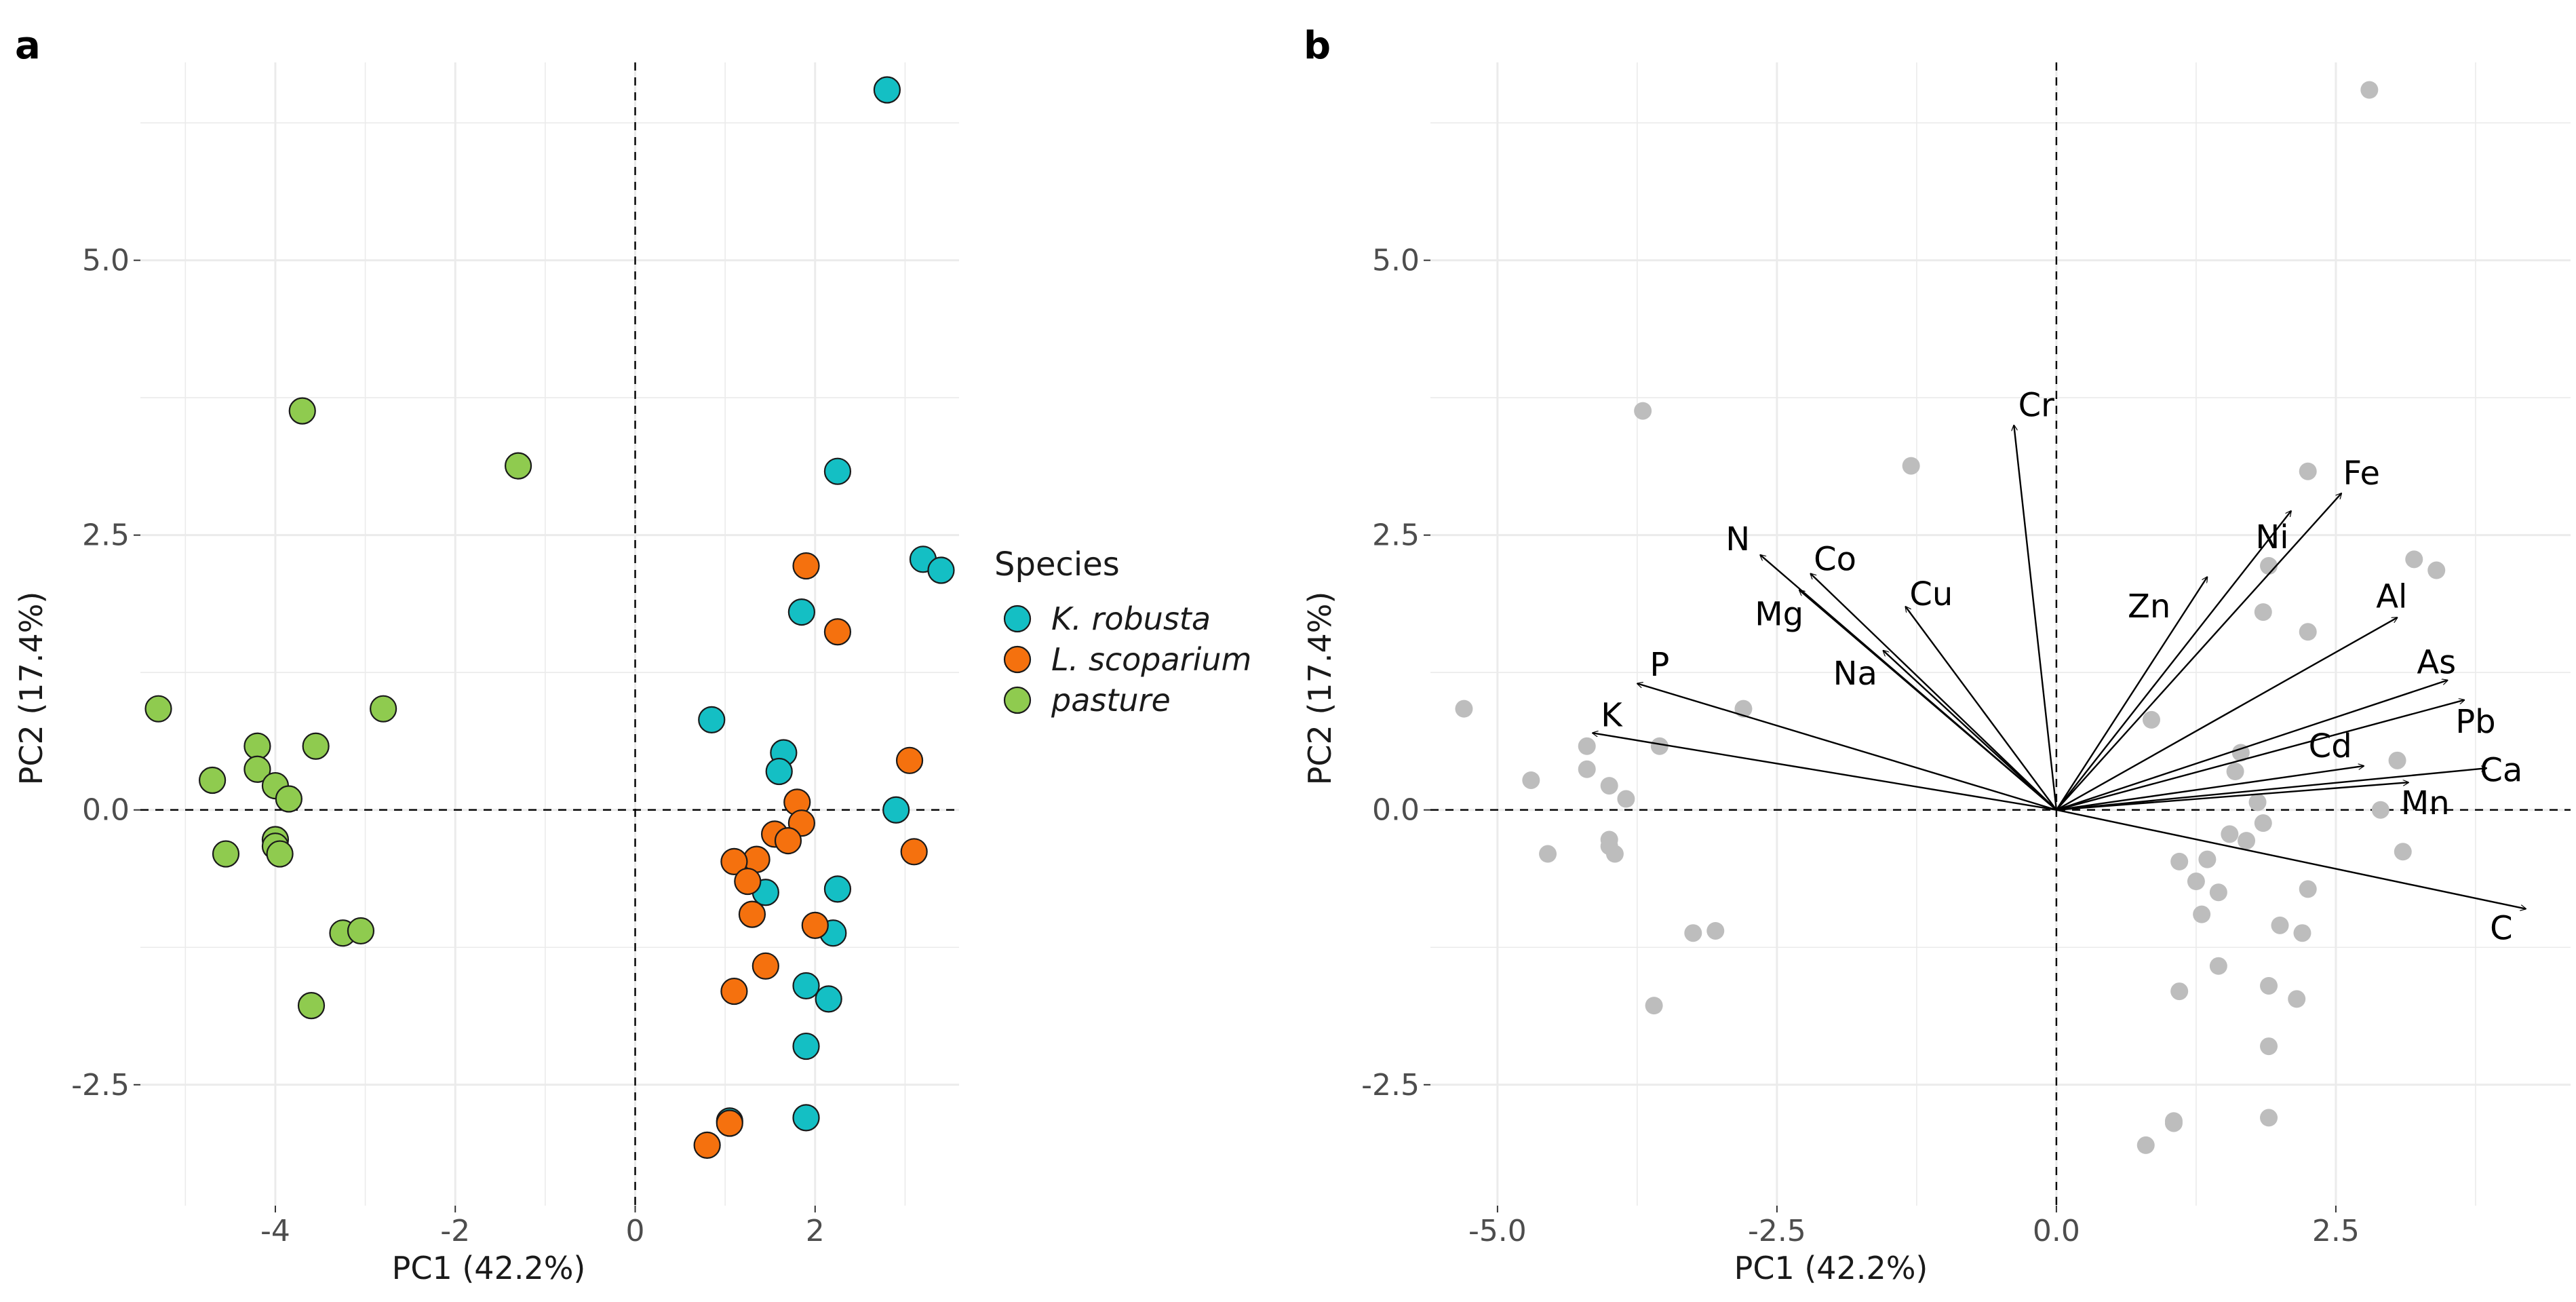 The width and height of the screenshot is (2576, 1302). What do you see at coordinates (1396, 535) in the screenshot?
I see `panel-b-y-tick-label: 2.5` at bounding box center [1396, 535].